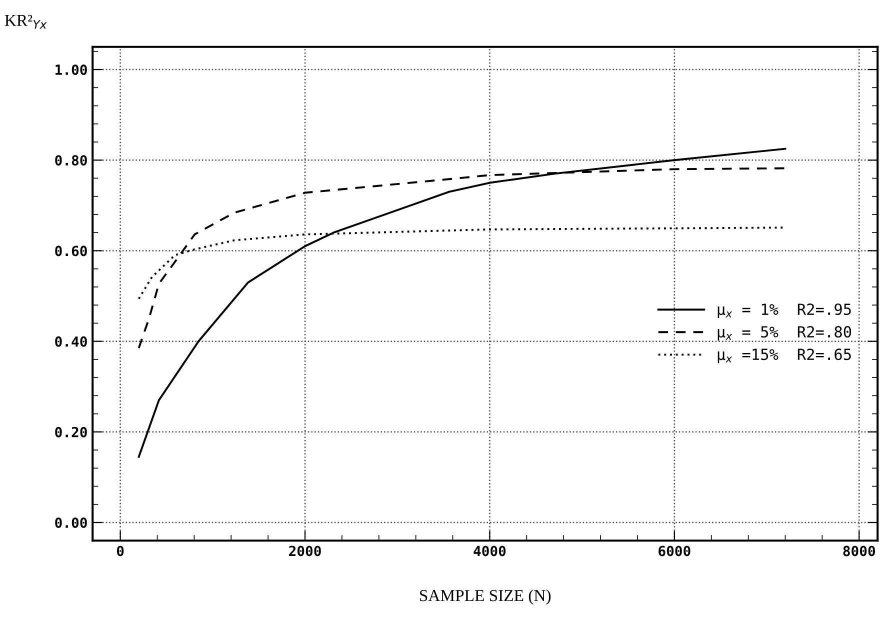 This screenshot has width=882, height=625. I want to click on x-axis-title: SAMPLE SIZE (N), so click(485, 597).